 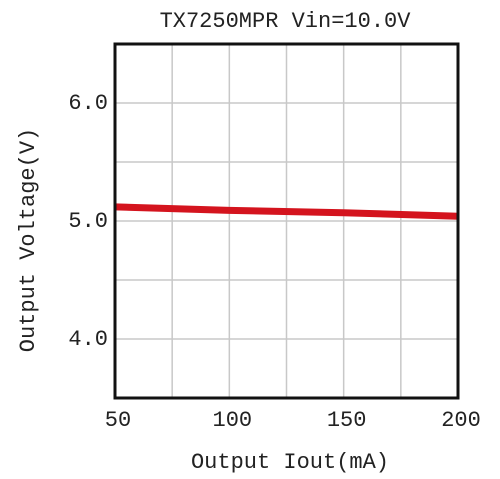 I want to click on x-tick-label: 200, so click(x=461, y=420).